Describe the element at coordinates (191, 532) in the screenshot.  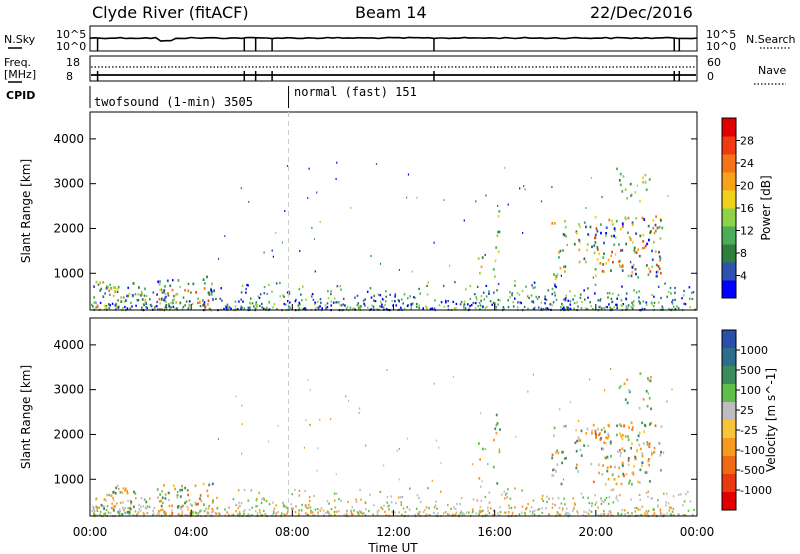
I see `x-tick-label: 04:00` at that location.